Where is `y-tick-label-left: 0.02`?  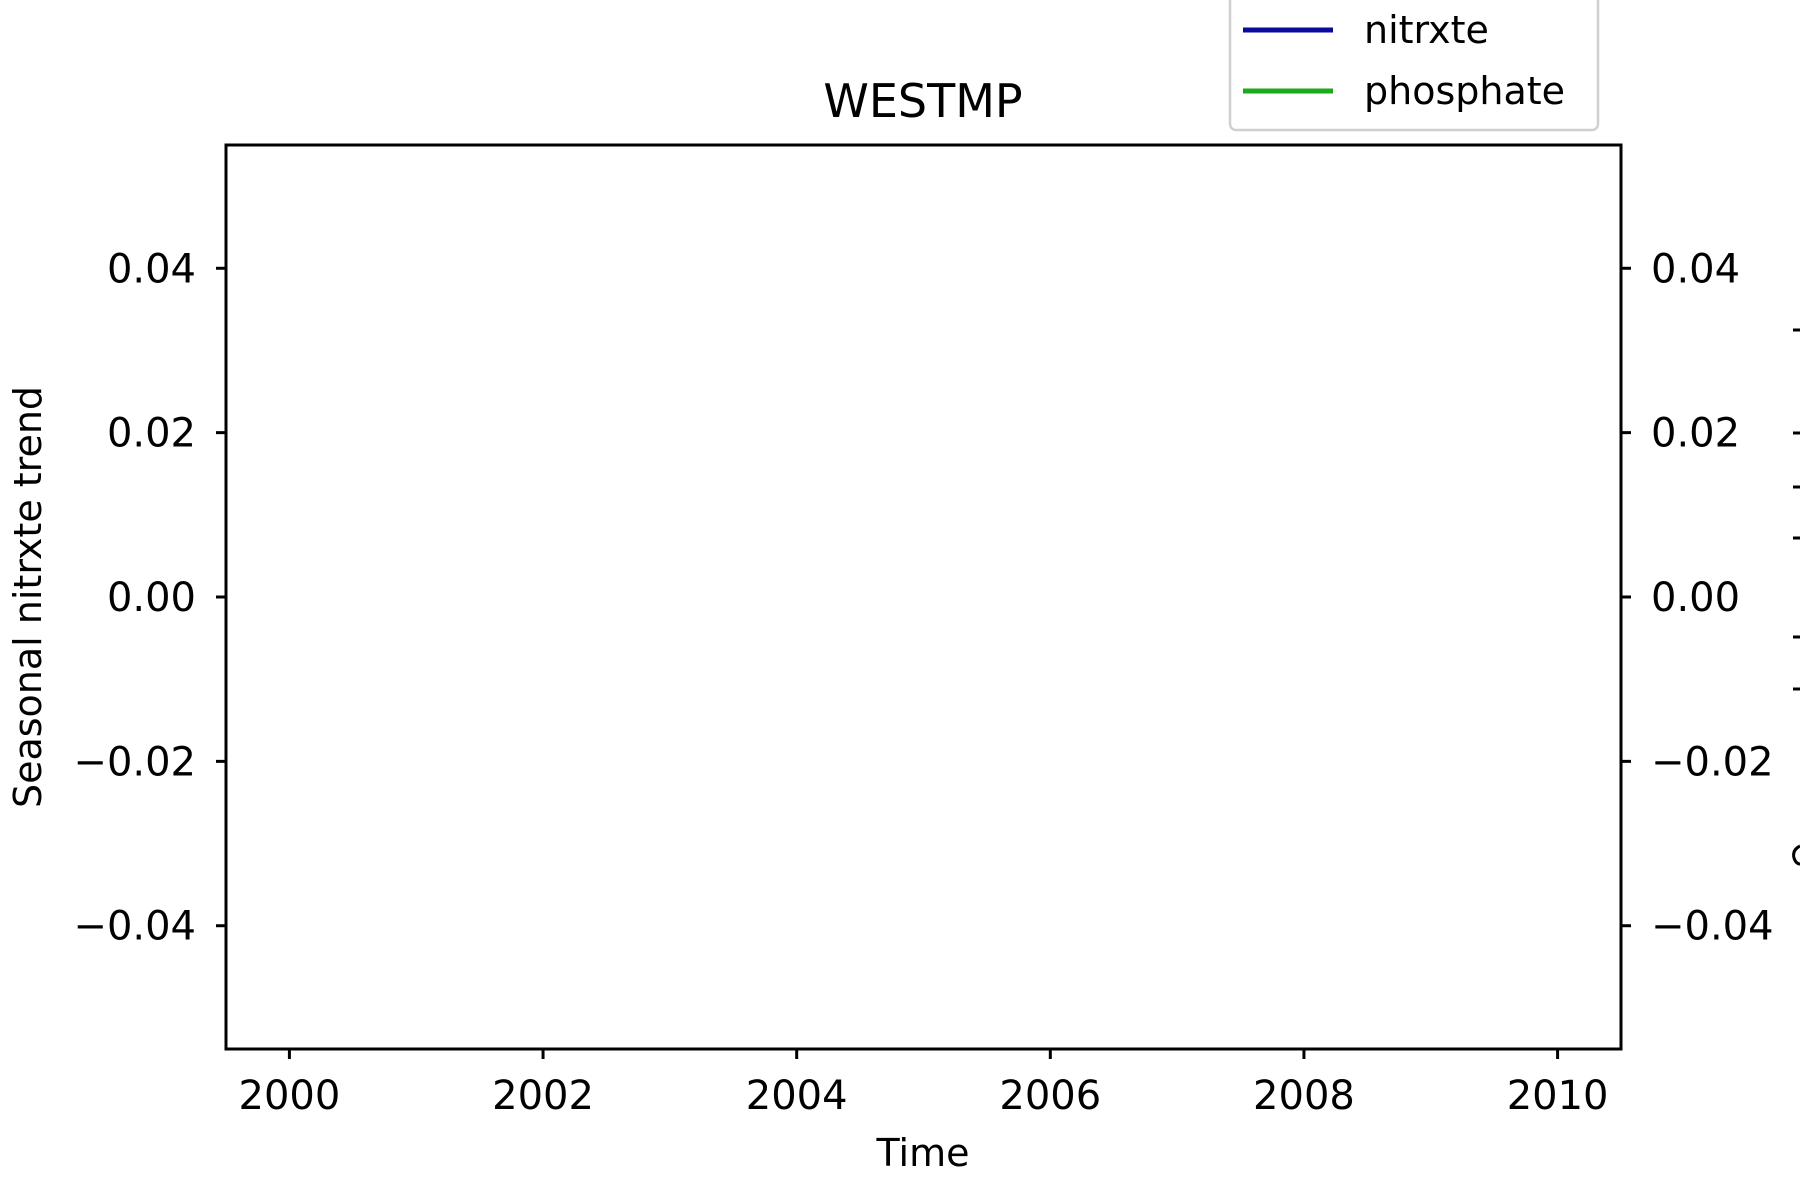
y-tick-label-left: 0.02 is located at coordinates (151, 434).